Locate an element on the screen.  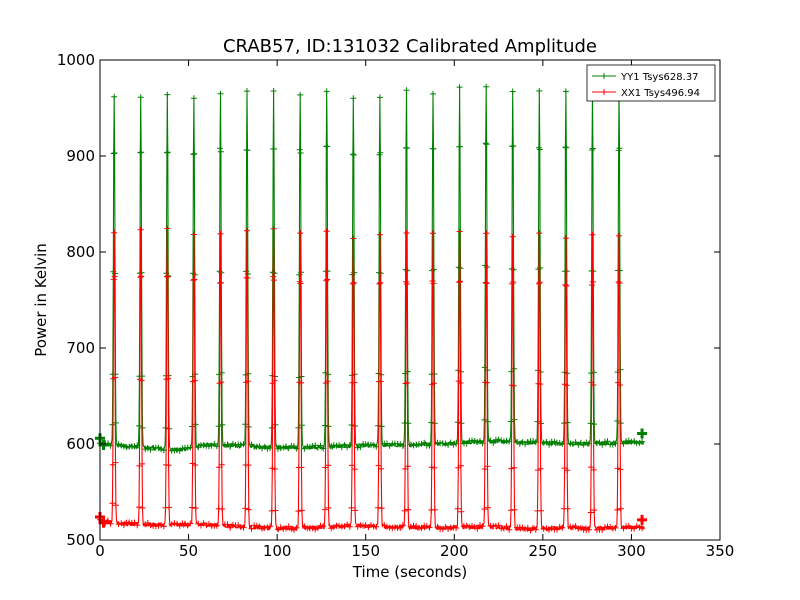
y-tick-label: 1000 is located at coordinates (76, 60).